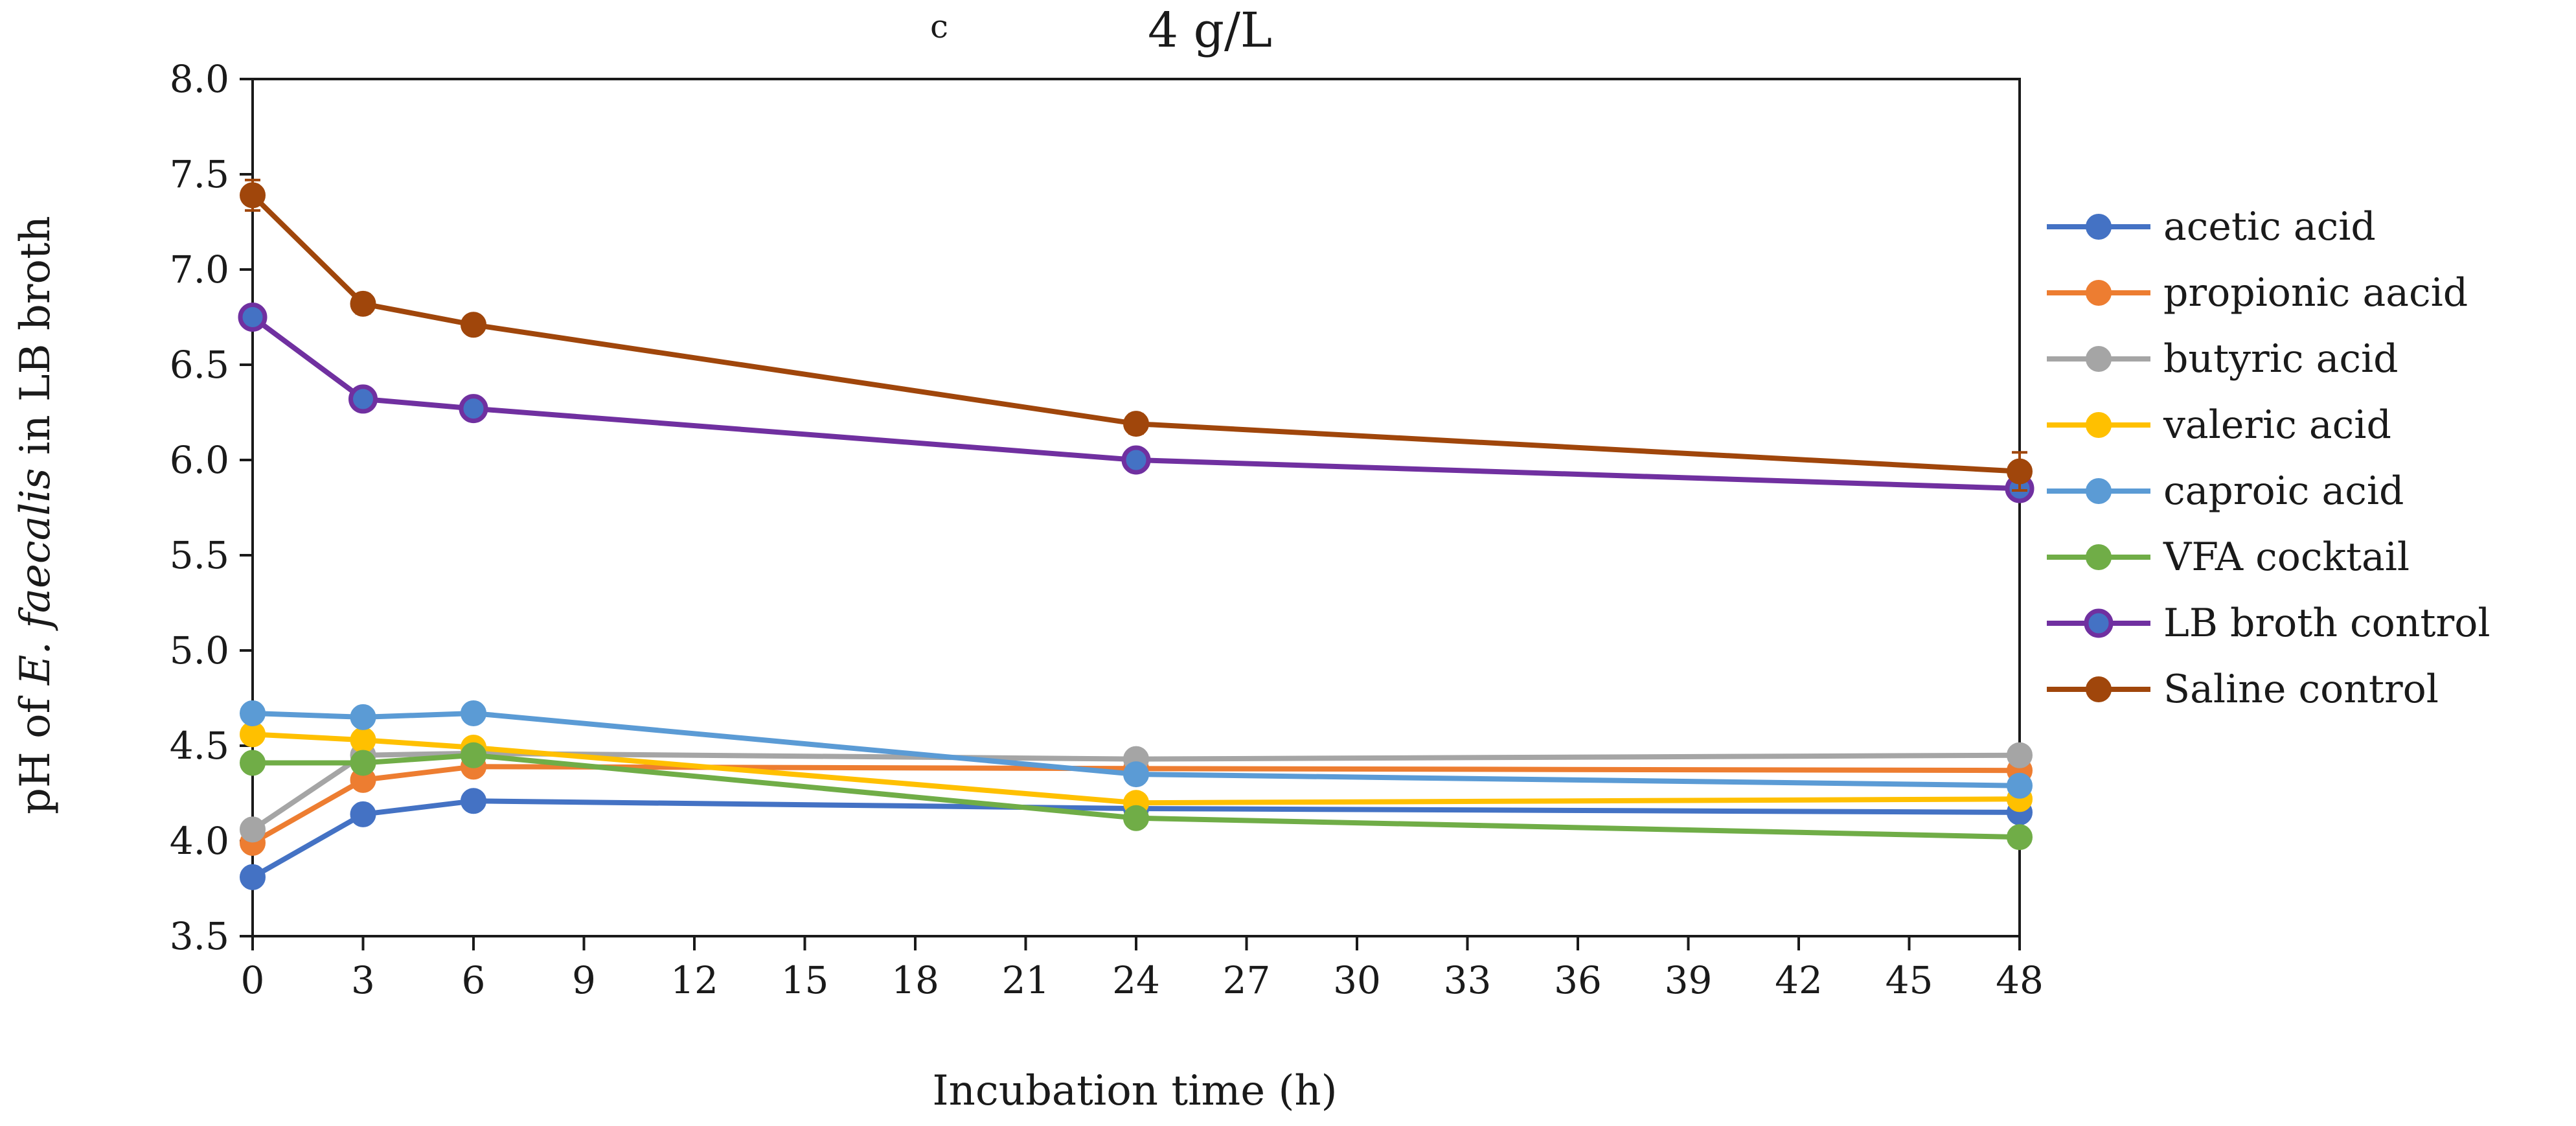 The height and width of the screenshot is (1126, 2576). I want to click on y-axis: 3.5 4.0 4.5 5.0 5.5 6.0 6.5 7.0 7.5 8.0, so click(211, 507).